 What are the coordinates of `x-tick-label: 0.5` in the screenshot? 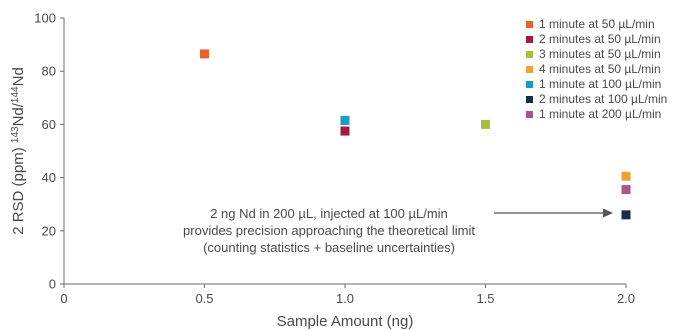 It's located at (204, 298).